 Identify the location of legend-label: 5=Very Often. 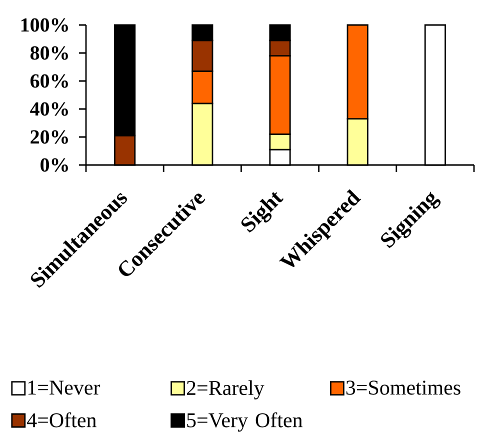
(244, 422).